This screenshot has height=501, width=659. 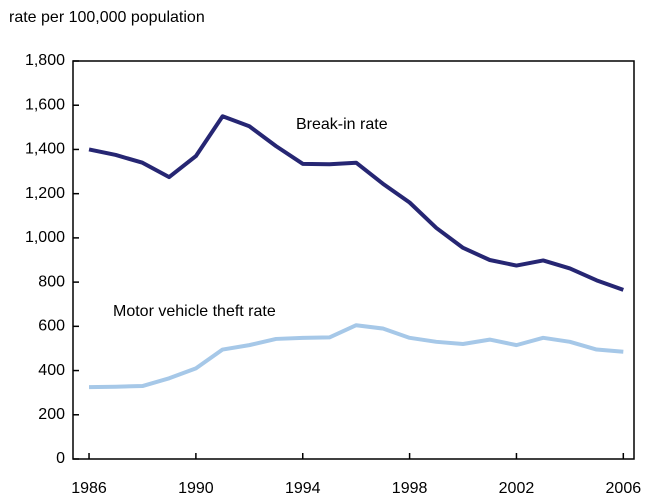 I want to click on x-tick-label: 1998, so click(x=410, y=488).